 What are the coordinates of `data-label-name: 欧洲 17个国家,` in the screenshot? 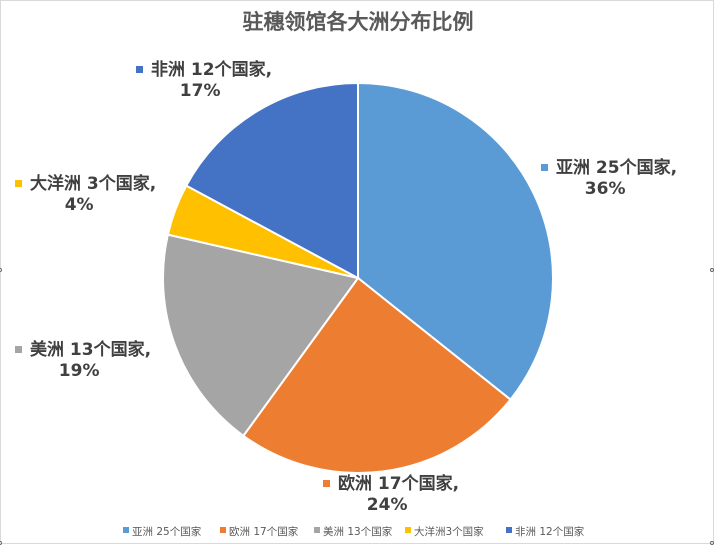 It's located at (398, 483).